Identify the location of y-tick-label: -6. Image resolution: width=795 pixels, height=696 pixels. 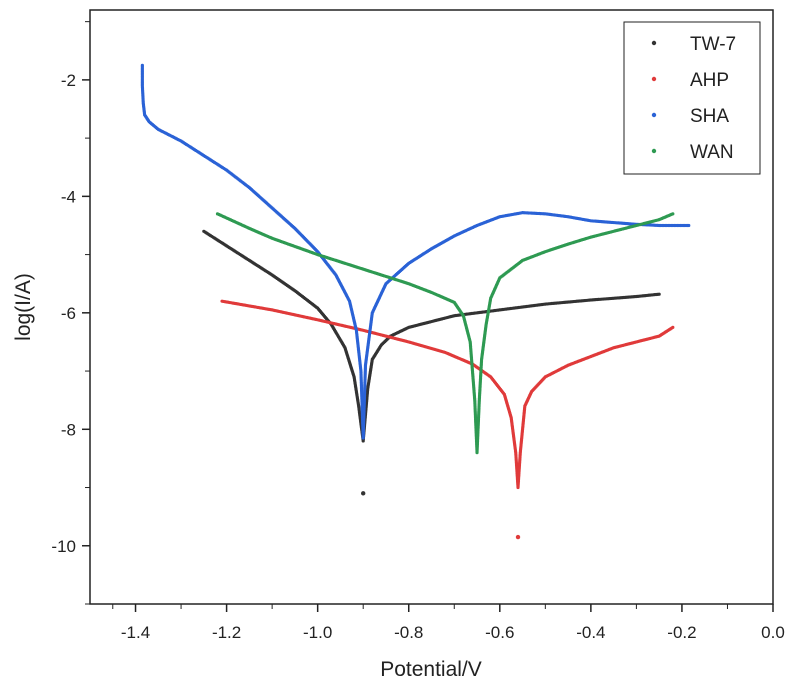
(68, 313).